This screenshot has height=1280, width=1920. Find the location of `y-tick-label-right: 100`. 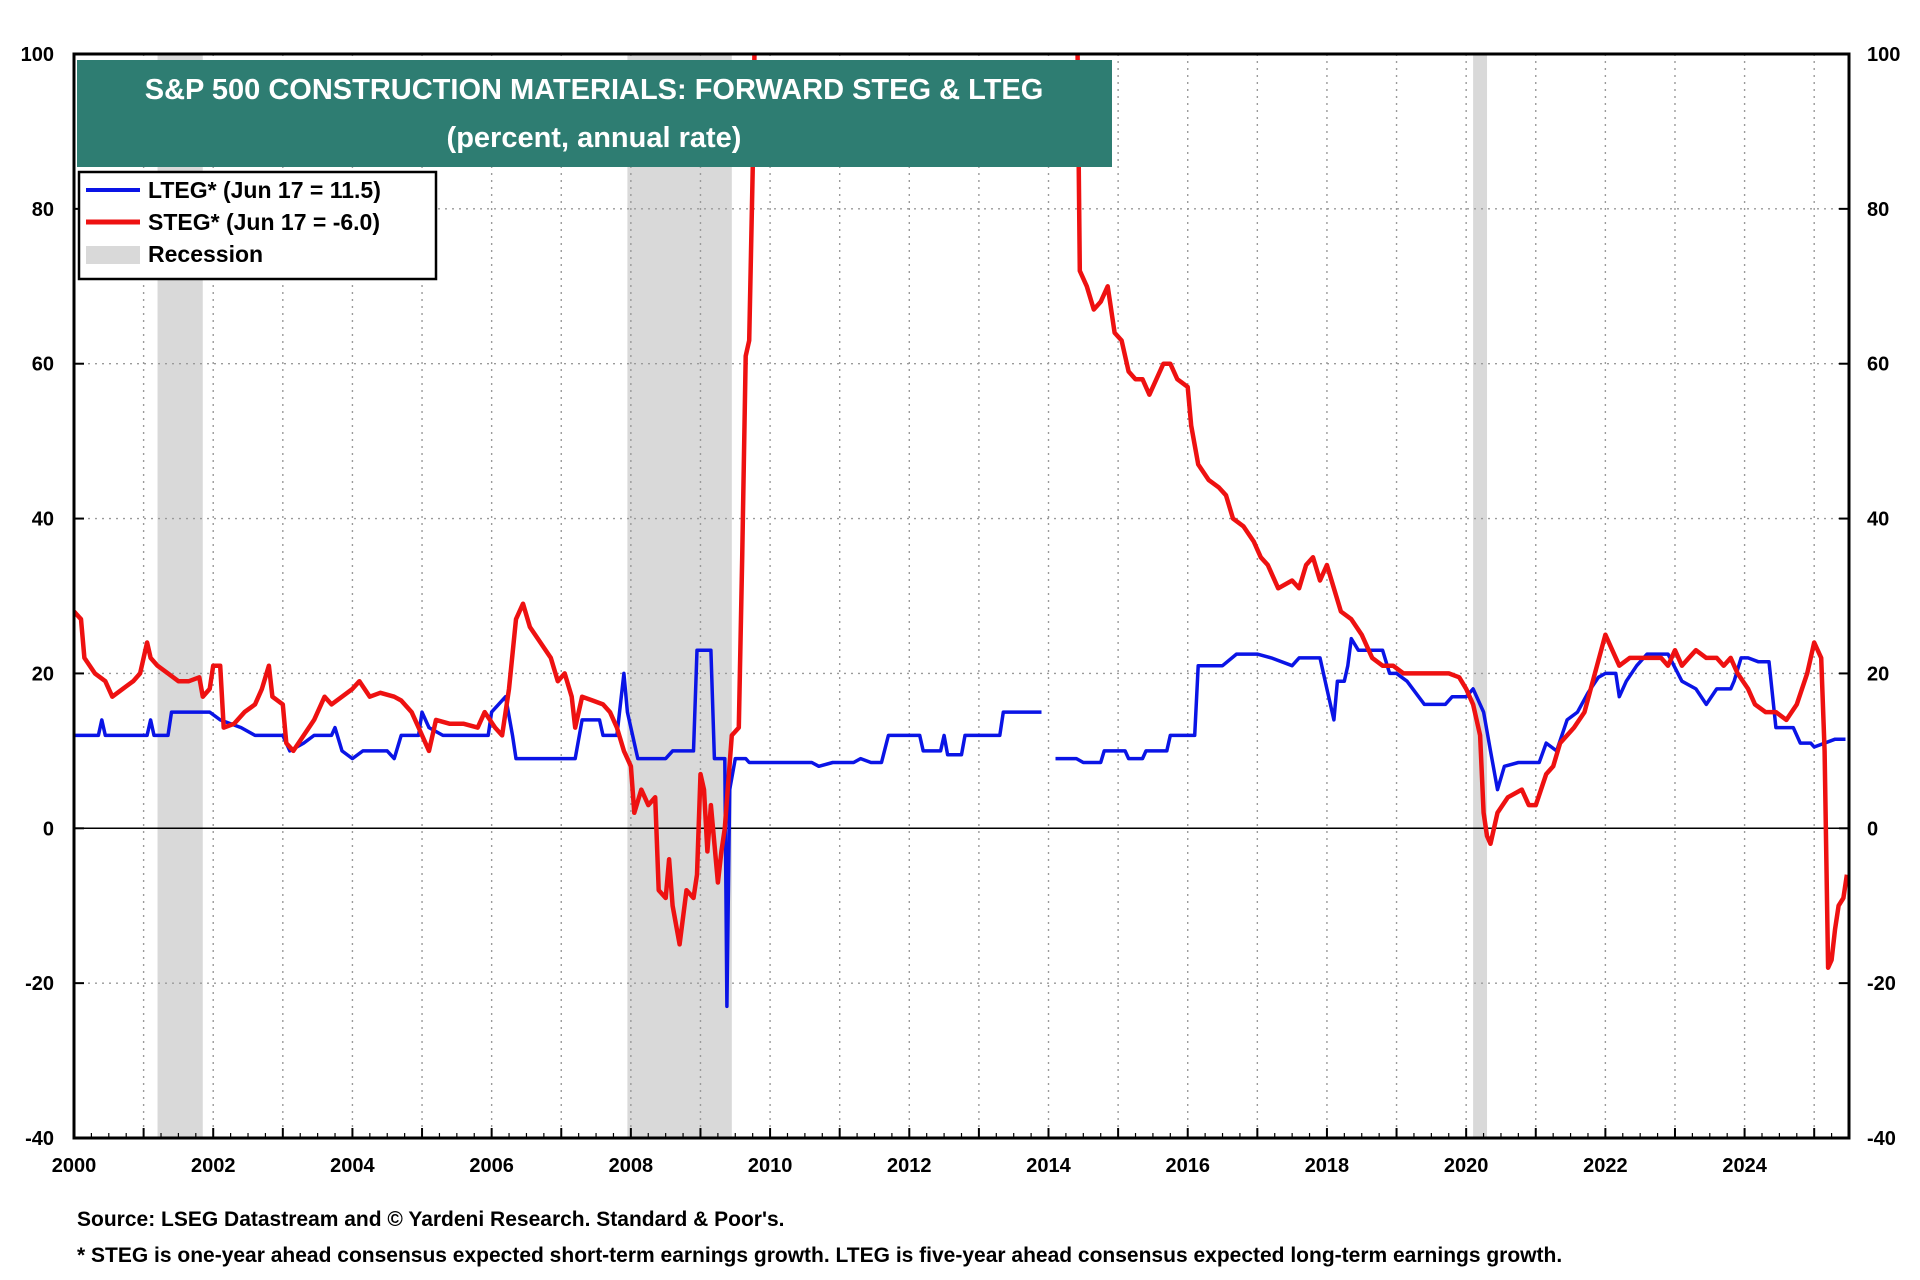

y-tick-label-right: 100 is located at coordinates (1883, 55).